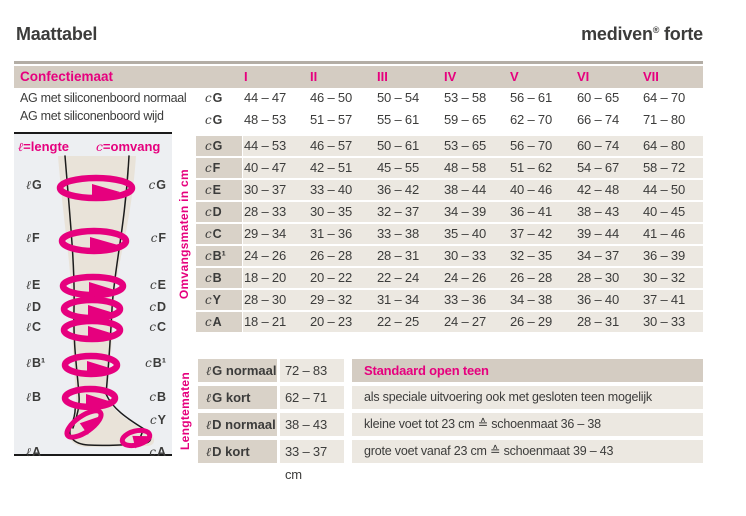  I want to click on length-value: 33 – 37 cm, so click(312, 461).